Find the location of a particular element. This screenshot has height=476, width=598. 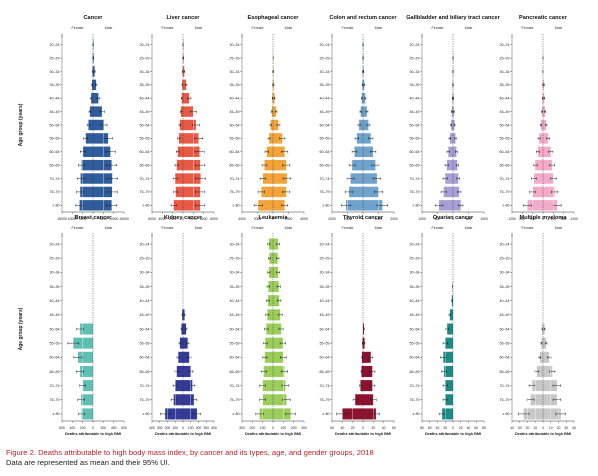

panel-title: Multiple myeloma is located at coordinates (544, 218).